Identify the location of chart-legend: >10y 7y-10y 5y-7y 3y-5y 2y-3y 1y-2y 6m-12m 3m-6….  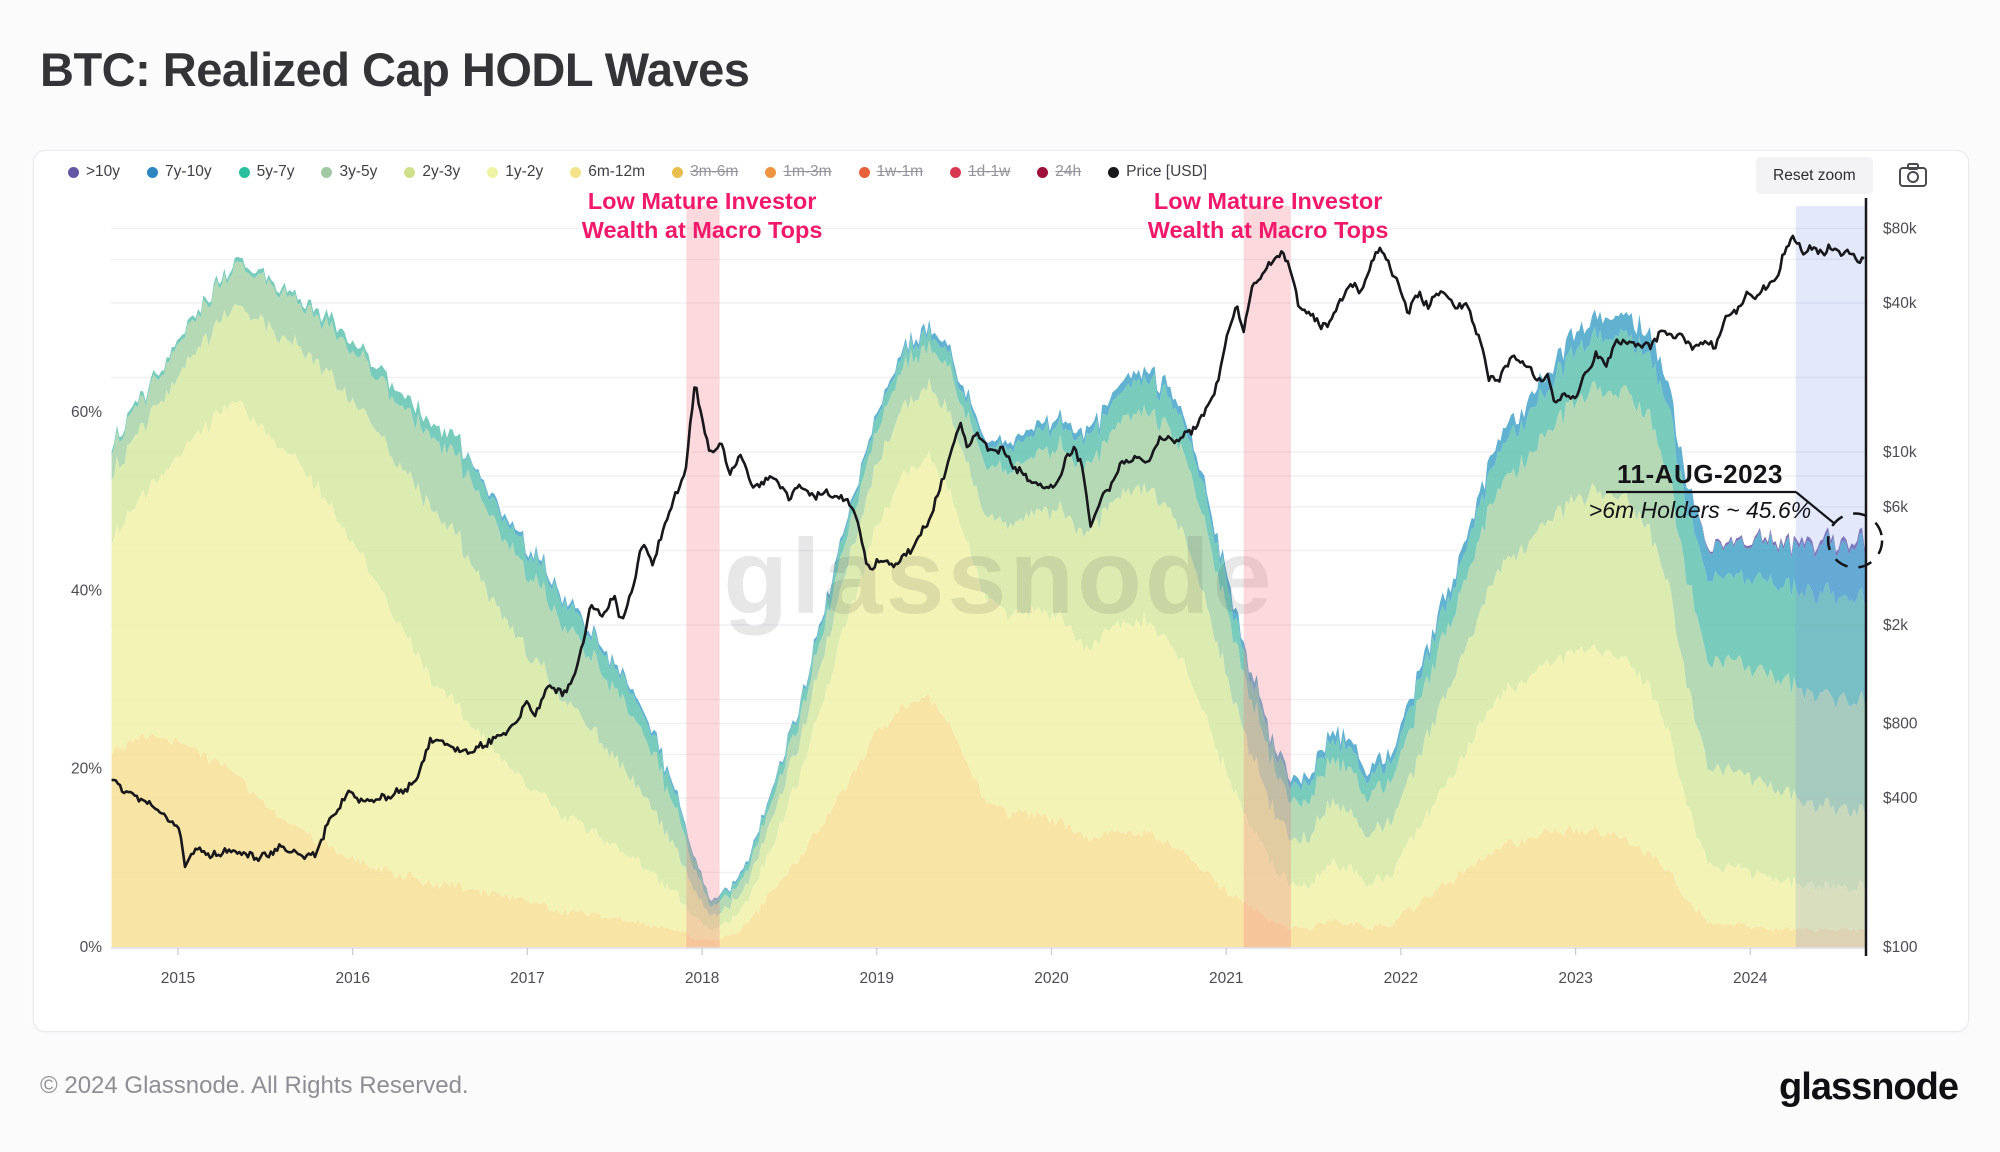
(637, 172).